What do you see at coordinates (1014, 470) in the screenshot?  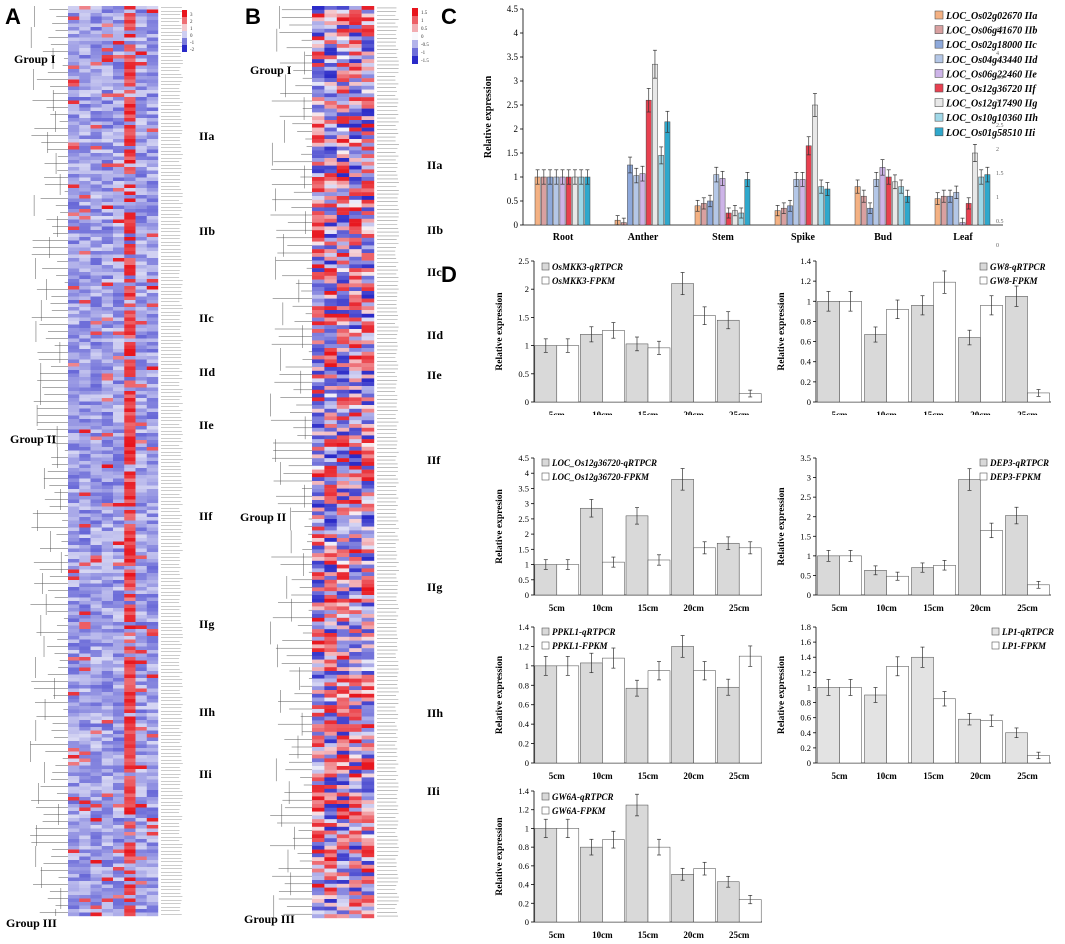 I see `legend: DEP3-qRTPCR DEP3-FPKM` at bounding box center [1014, 470].